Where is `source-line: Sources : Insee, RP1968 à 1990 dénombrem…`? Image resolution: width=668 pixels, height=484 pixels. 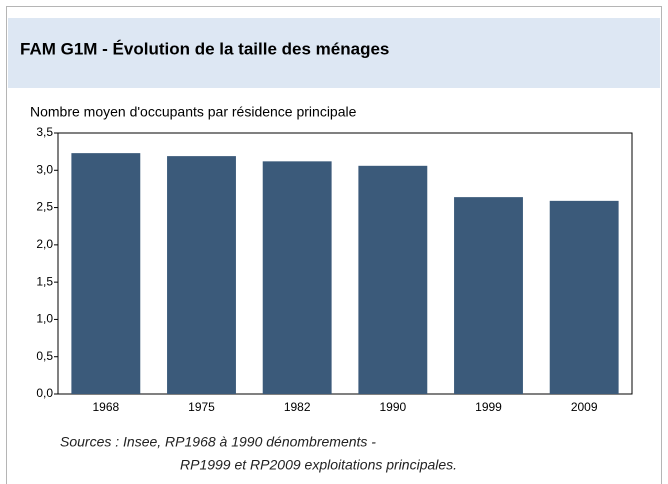
source-line: Sources : Insee, RP1968 à 1990 dénombrem… is located at coordinates (218, 442).